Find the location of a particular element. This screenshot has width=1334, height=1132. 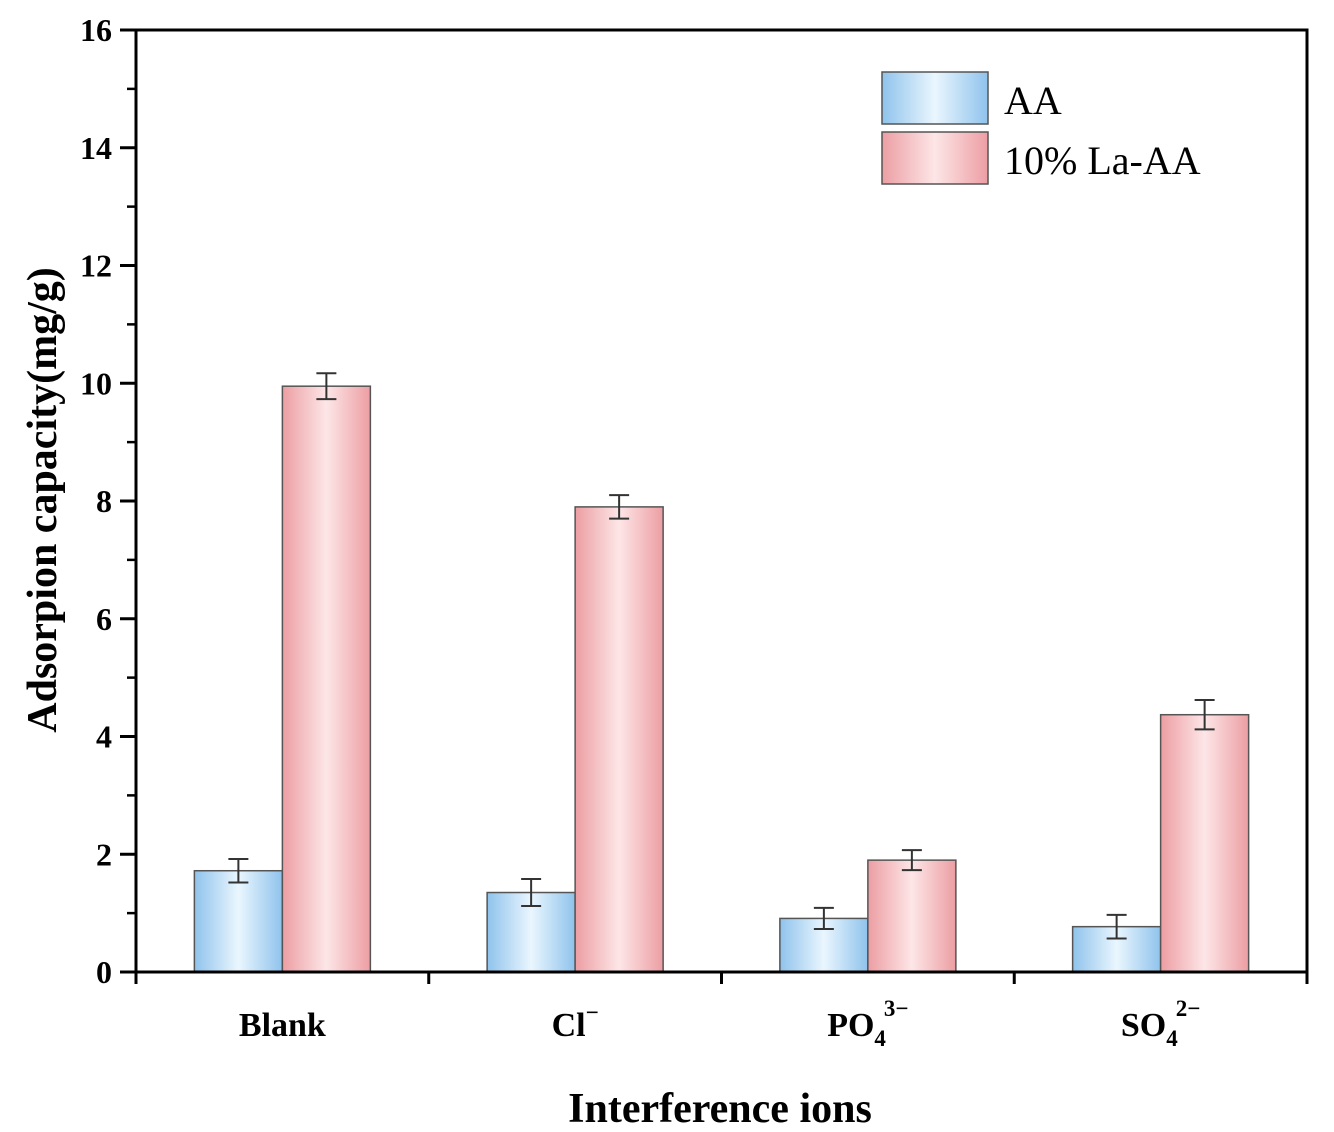

x-tick-label: Cl− is located at coordinates (575, 1022).